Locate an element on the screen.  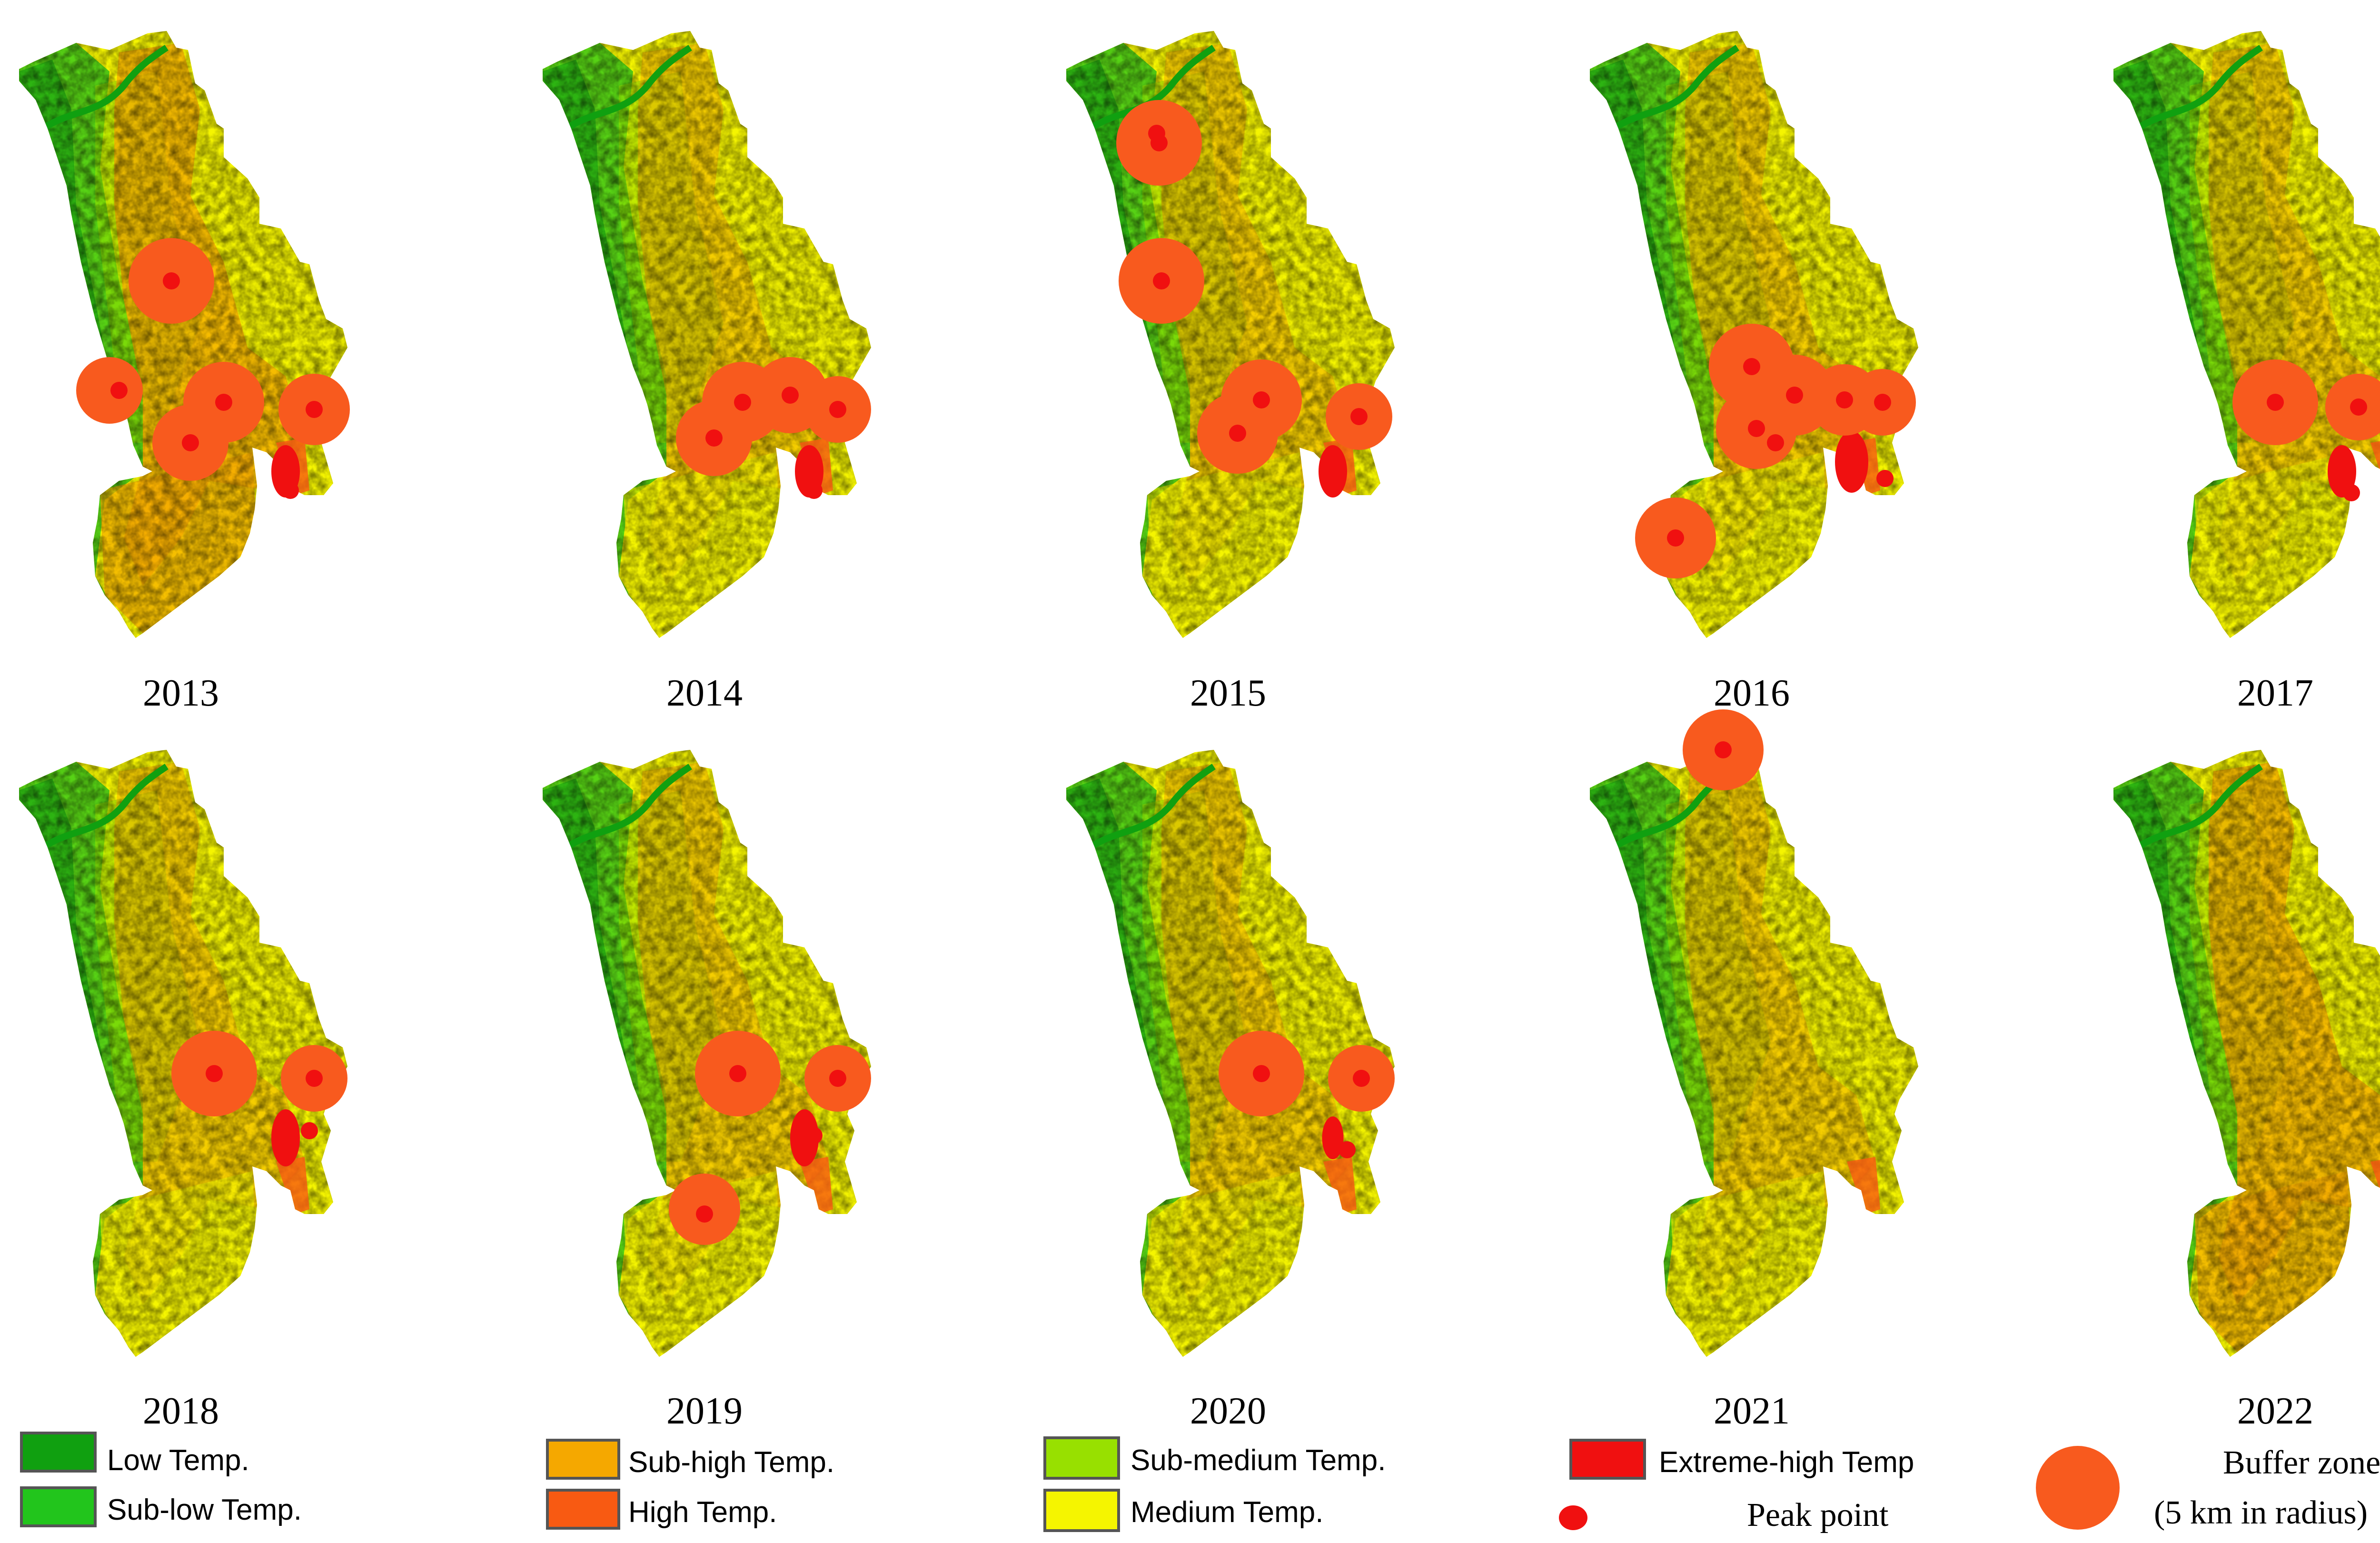
map-year-label: 2021 is located at coordinates (1752, 1411).